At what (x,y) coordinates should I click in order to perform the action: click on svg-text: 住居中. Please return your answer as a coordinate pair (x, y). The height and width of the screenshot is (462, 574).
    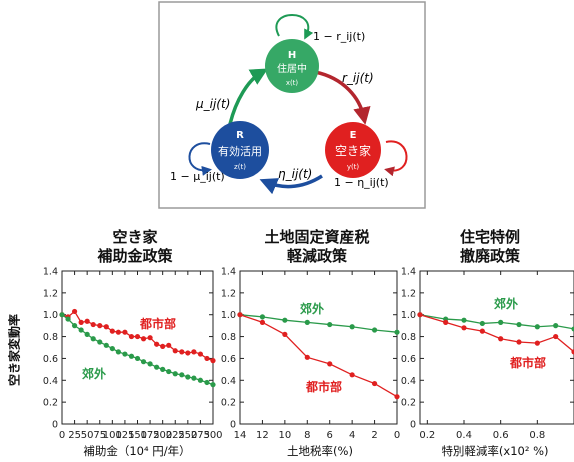
    Looking at the image, I should click on (292, 68).